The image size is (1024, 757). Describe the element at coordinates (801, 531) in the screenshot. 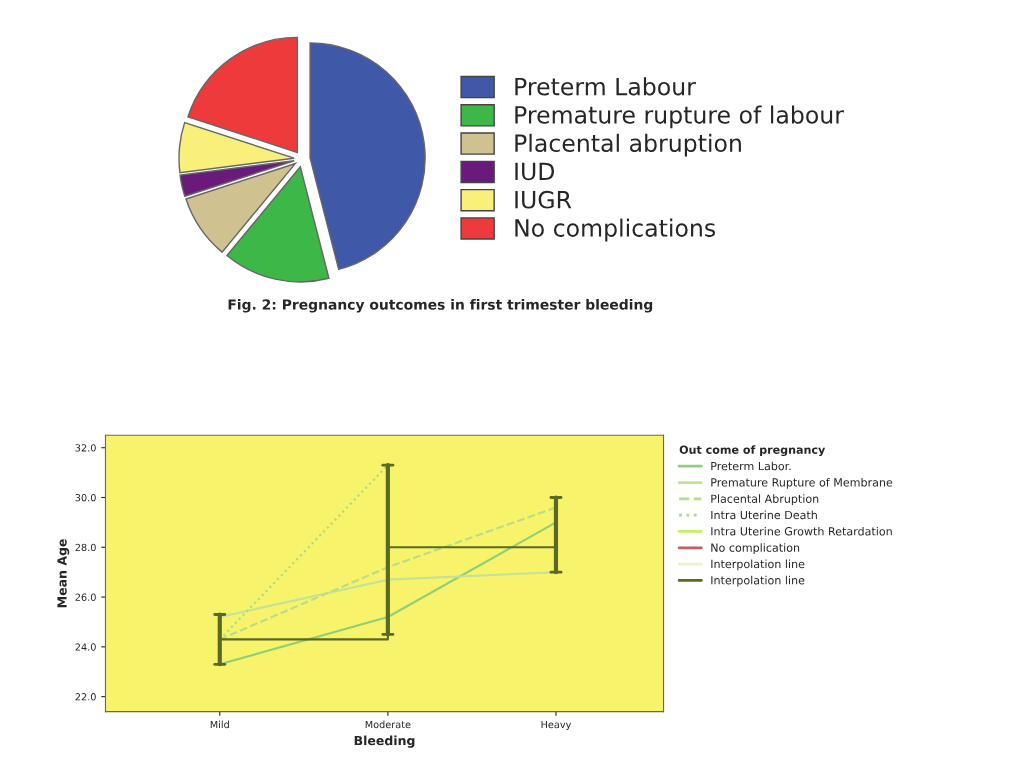

I see `legend-label: Intra Uterine Growth Retardation` at that location.